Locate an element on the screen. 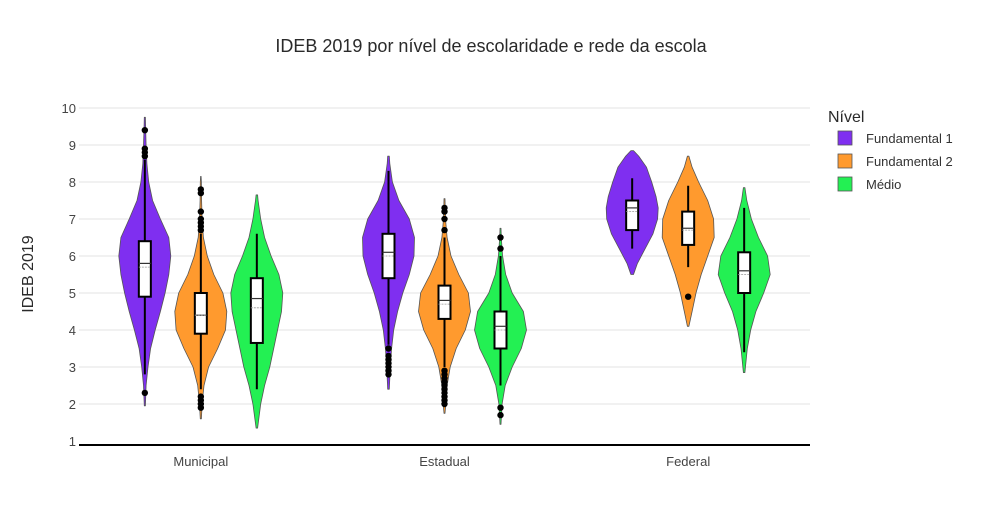  violin-médio-federal is located at coordinates (744, 280).